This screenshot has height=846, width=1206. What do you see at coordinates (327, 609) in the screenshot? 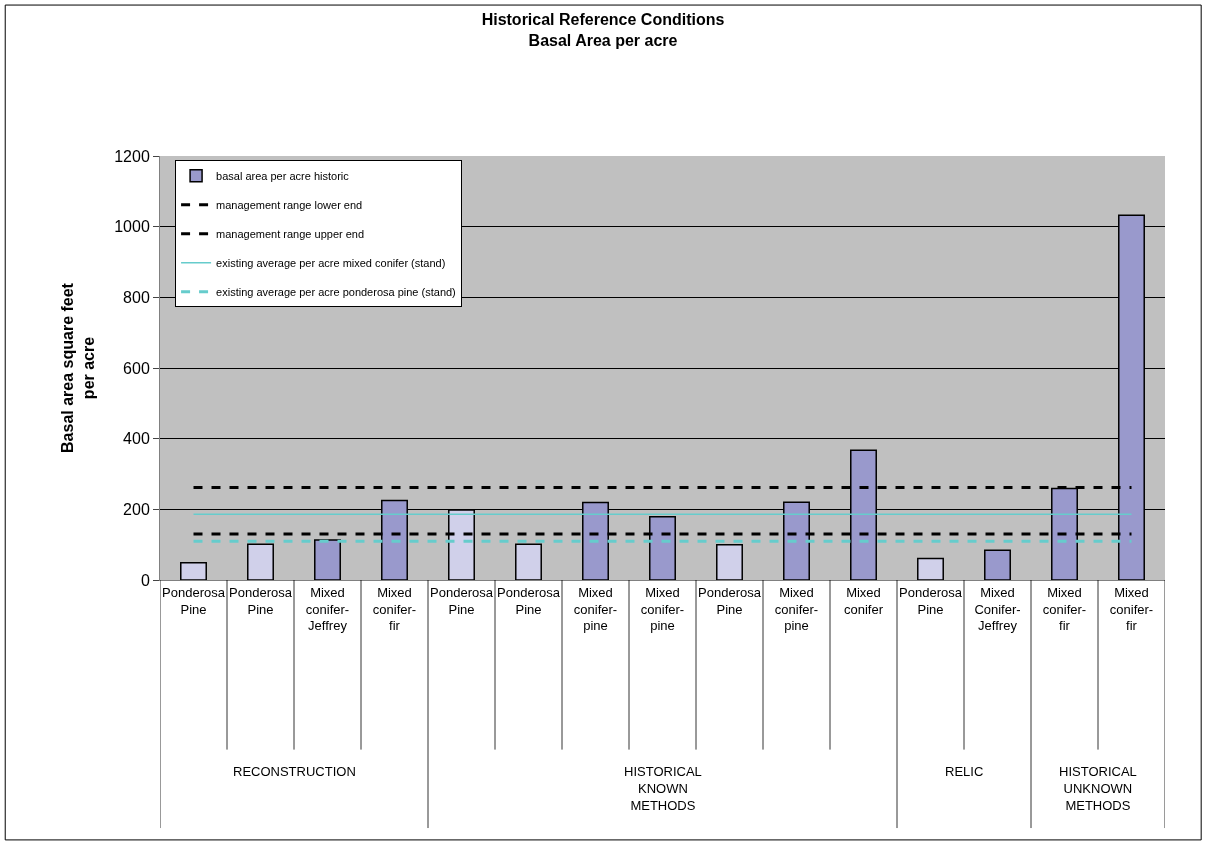
I see `x-tick-label: Mixed conifer-Jeffrey` at bounding box center [327, 609].